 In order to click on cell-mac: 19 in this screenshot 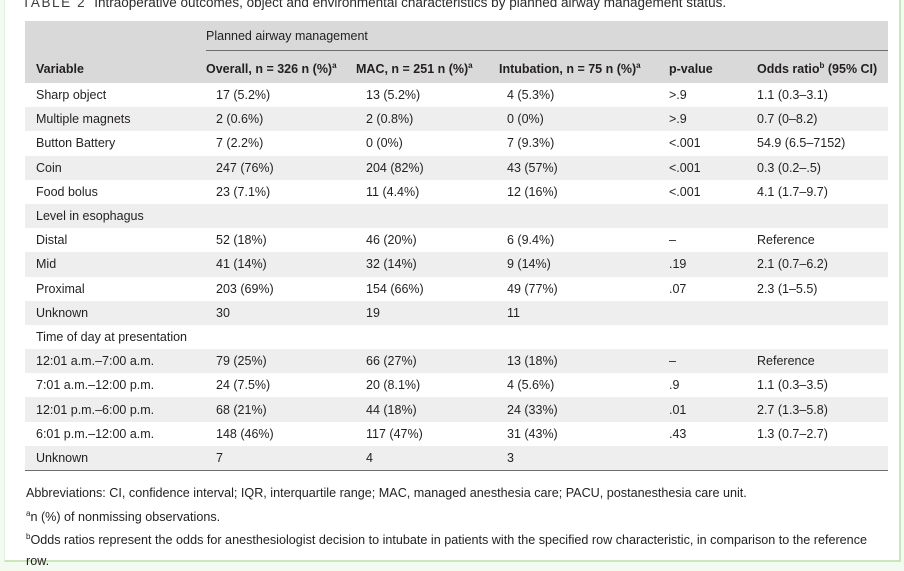, I will do `click(416, 312)`.